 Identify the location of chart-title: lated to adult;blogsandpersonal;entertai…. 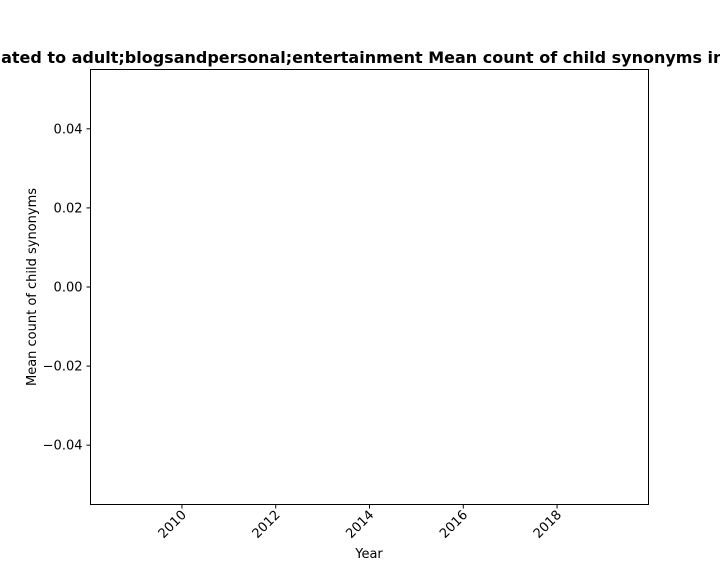
(360, 57).